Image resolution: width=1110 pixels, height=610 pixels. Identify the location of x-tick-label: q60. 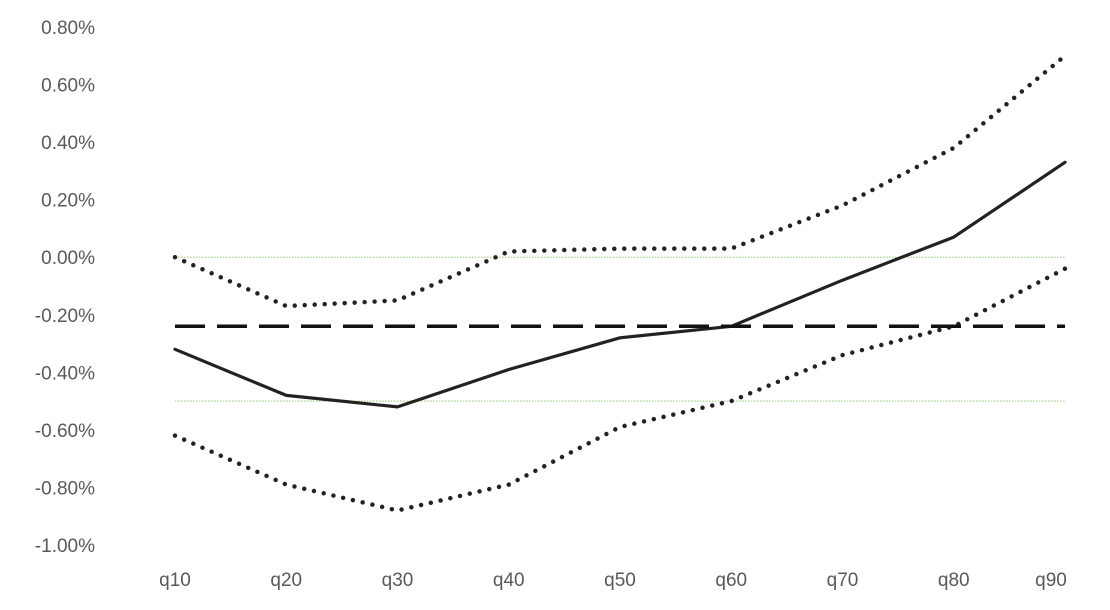
(731, 580).